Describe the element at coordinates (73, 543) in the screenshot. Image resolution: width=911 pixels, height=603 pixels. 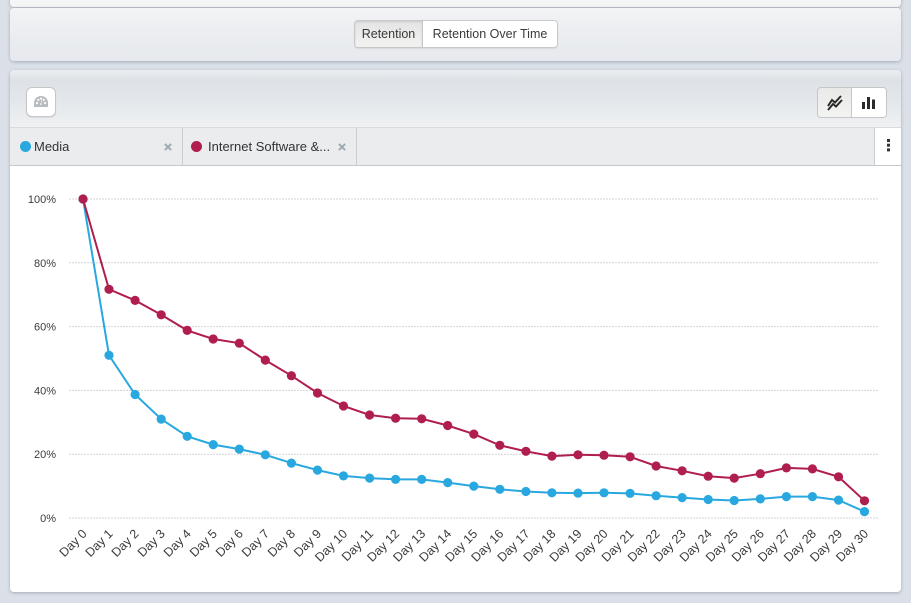
I see `svg-text: Day 0` at that location.